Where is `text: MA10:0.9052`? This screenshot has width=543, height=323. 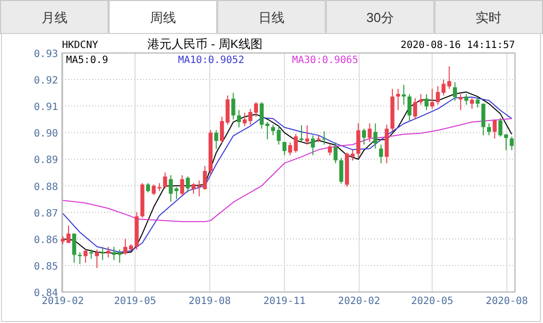 text: MA10:0.9052 is located at coordinates (211, 60).